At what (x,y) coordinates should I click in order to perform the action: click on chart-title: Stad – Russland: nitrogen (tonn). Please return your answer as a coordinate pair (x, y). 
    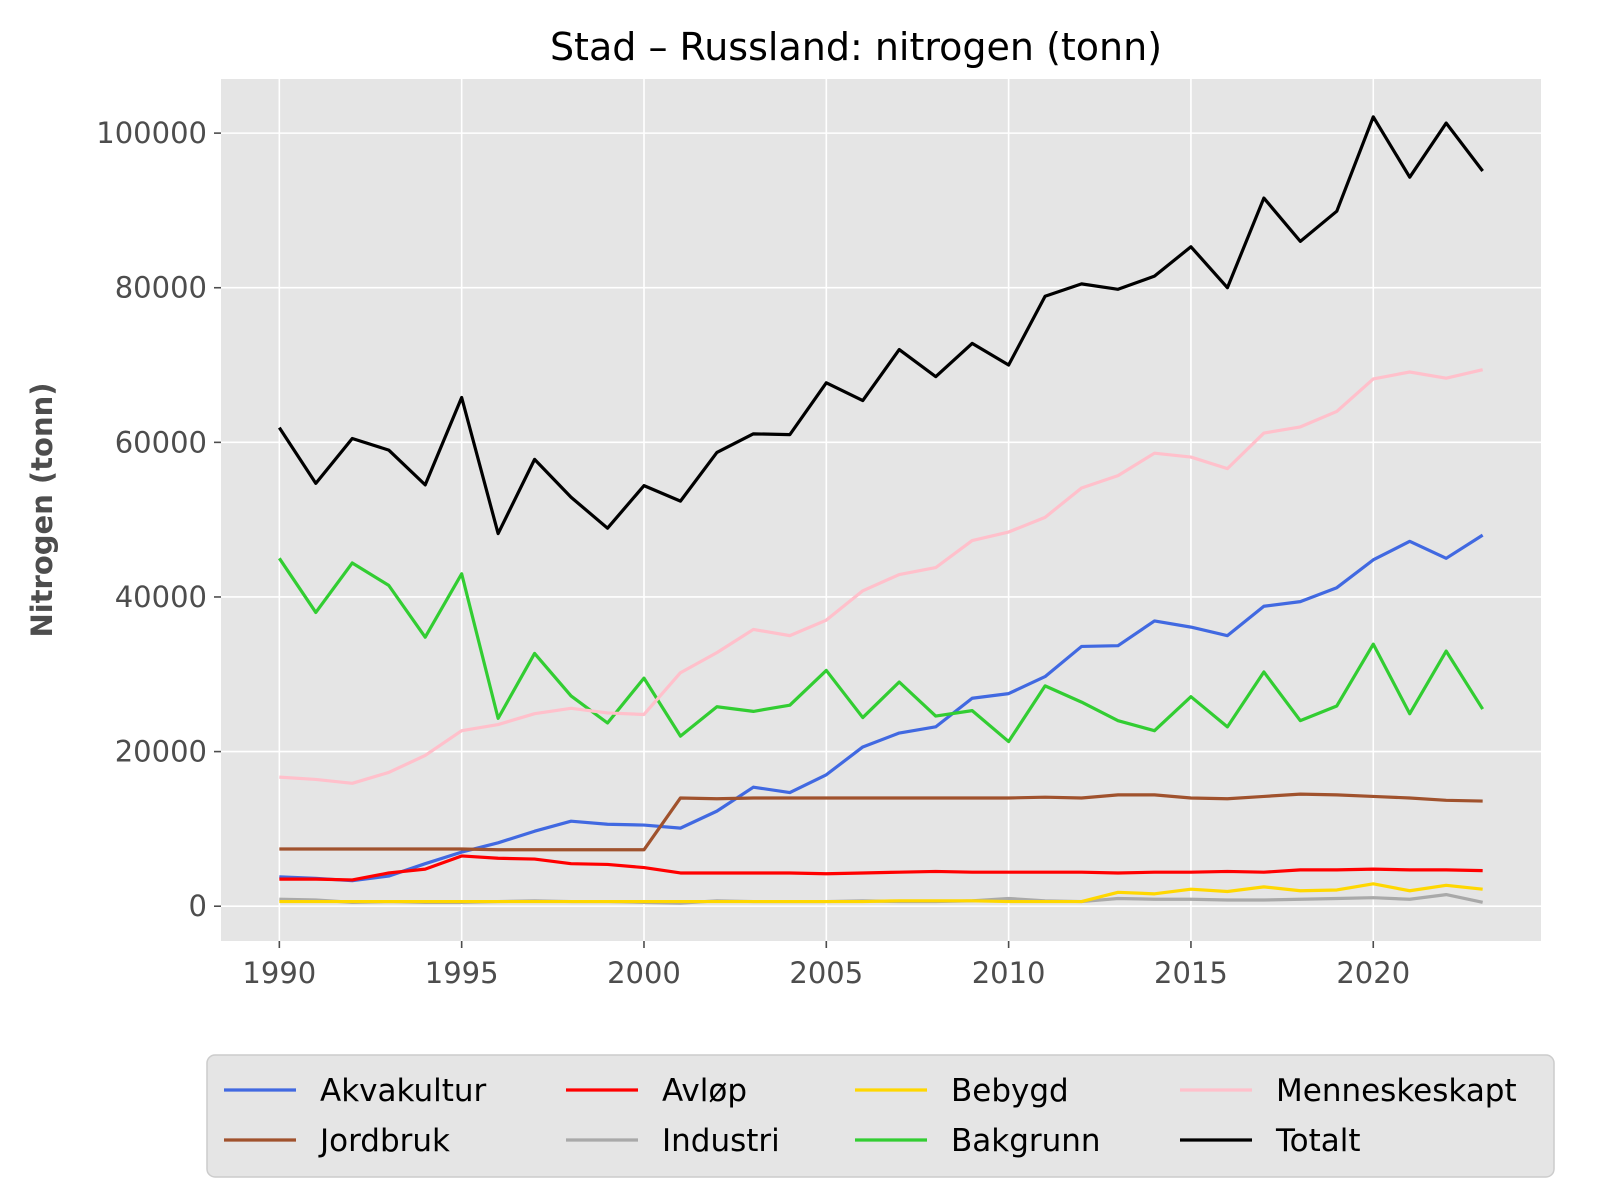
    Looking at the image, I should click on (856, 47).